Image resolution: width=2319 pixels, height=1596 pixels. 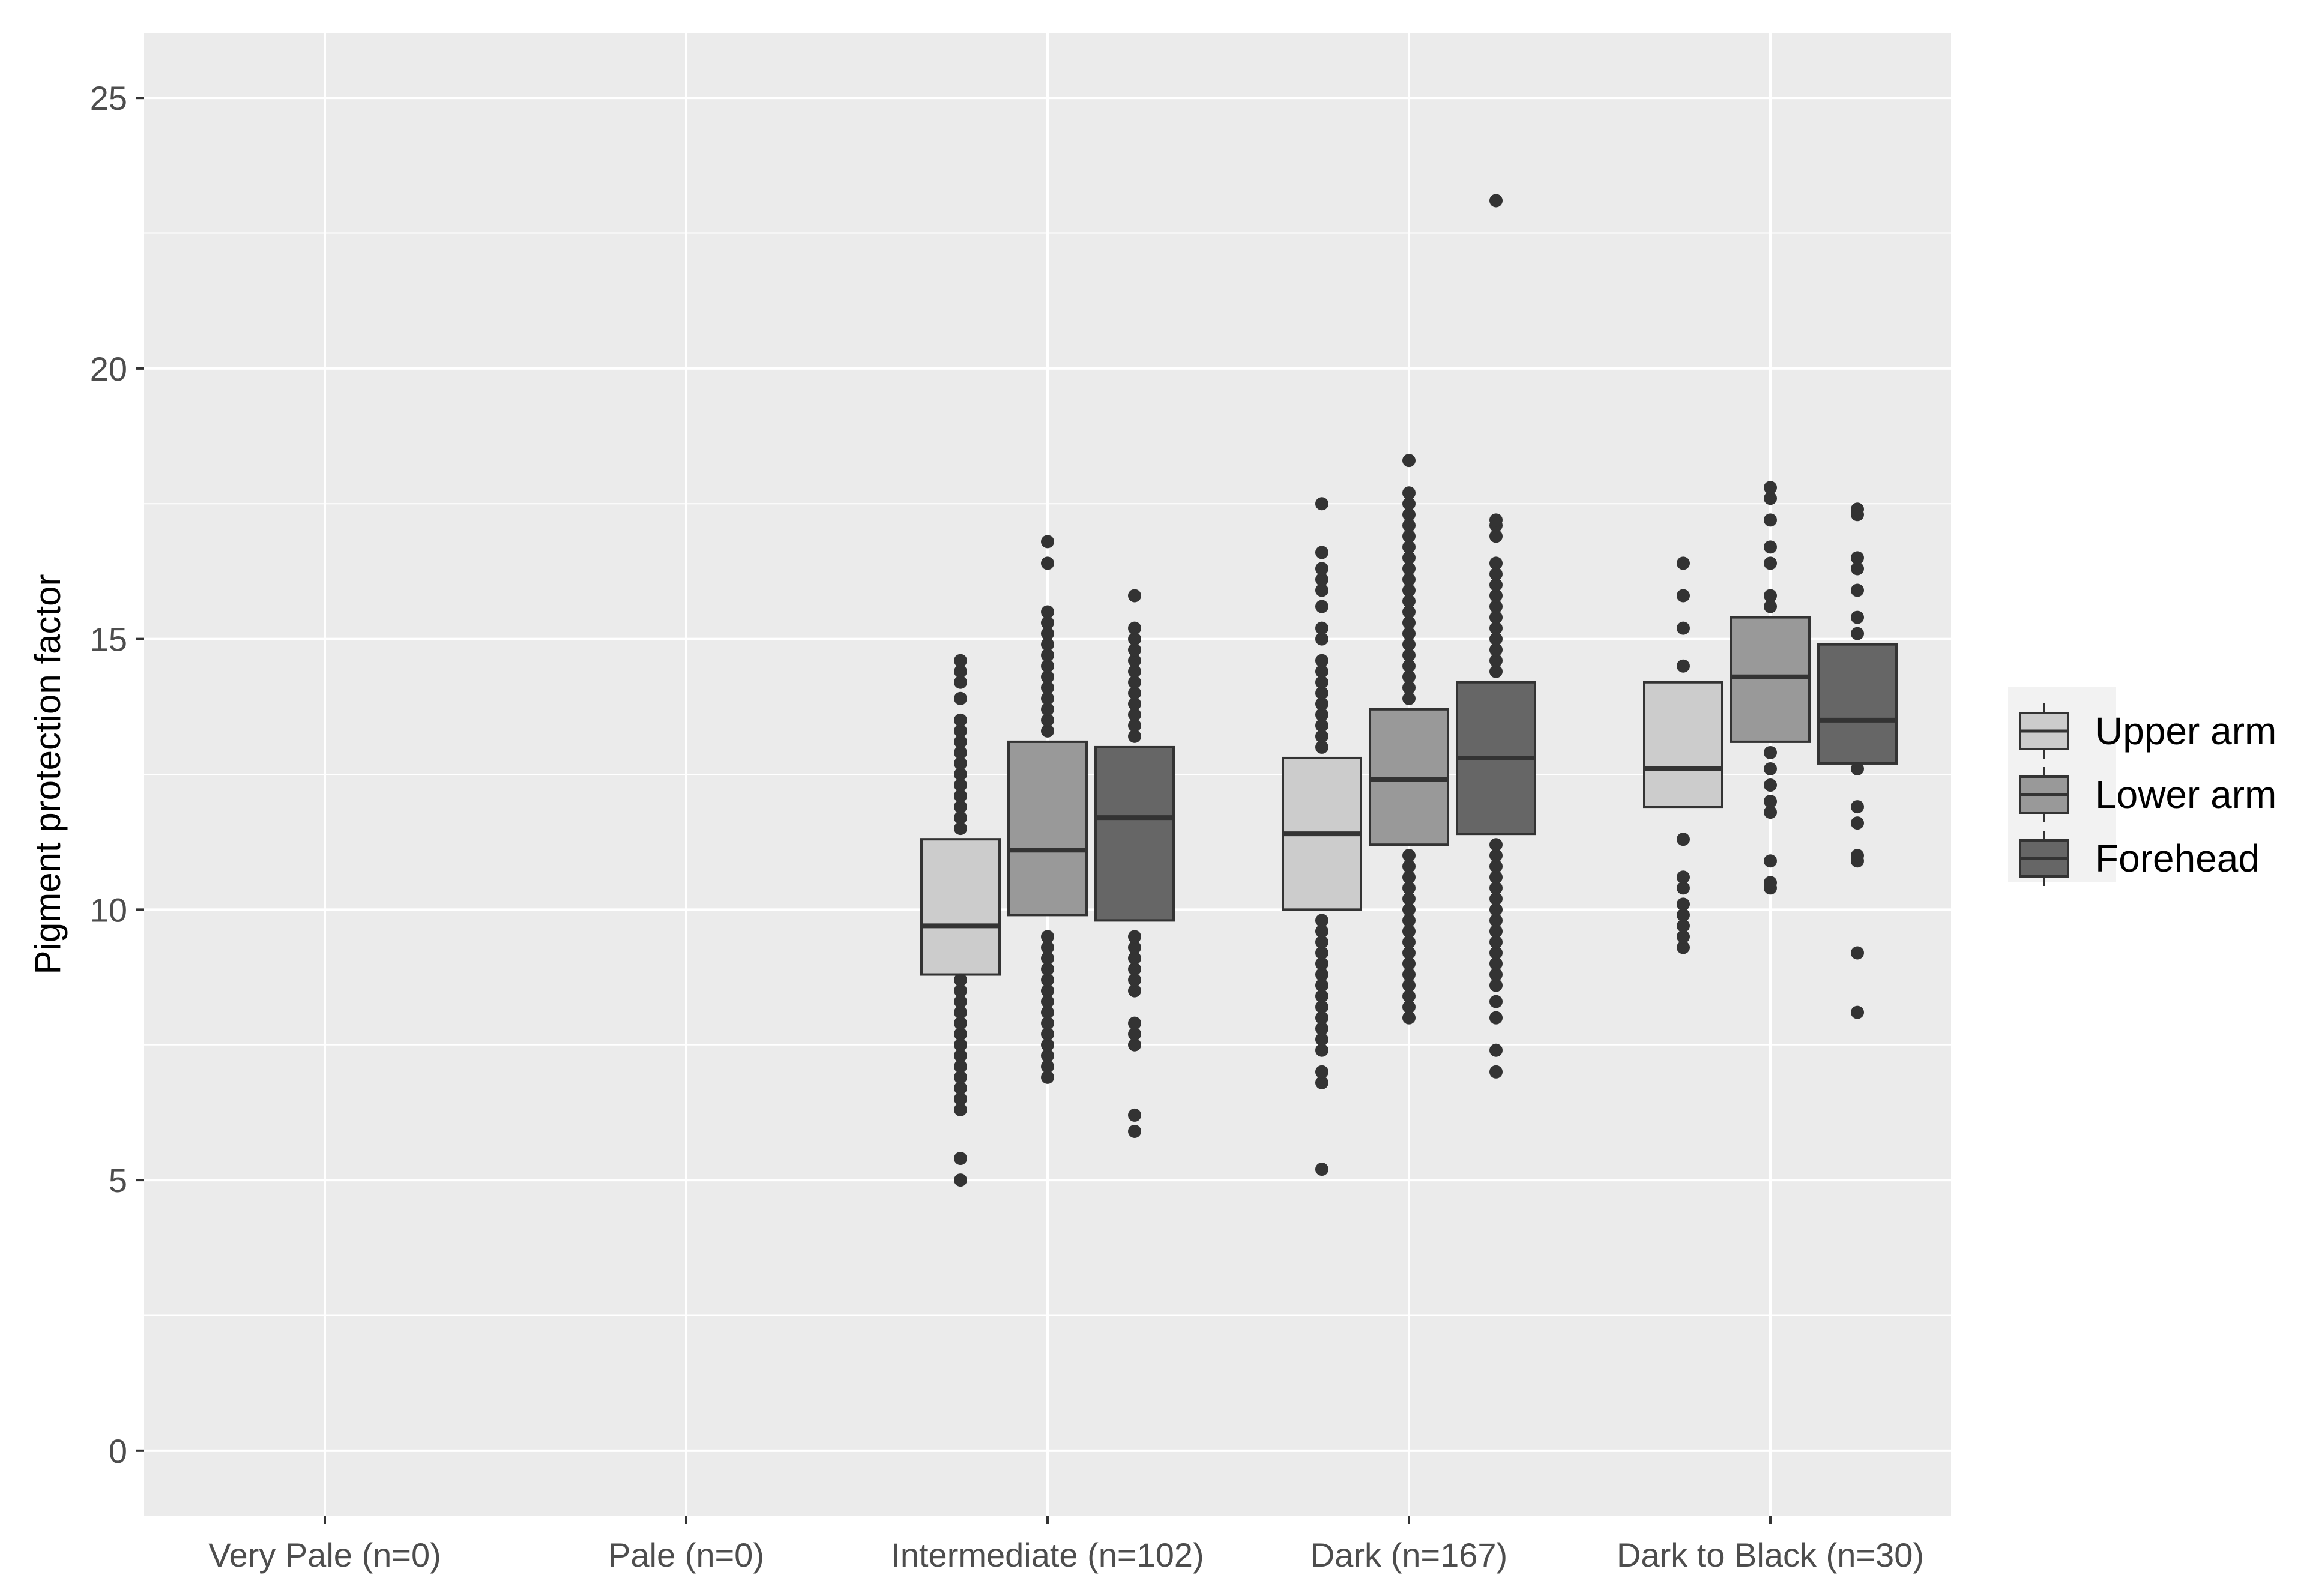 I want to click on legend-label: Upper arm, so click(x=2185, y=731).